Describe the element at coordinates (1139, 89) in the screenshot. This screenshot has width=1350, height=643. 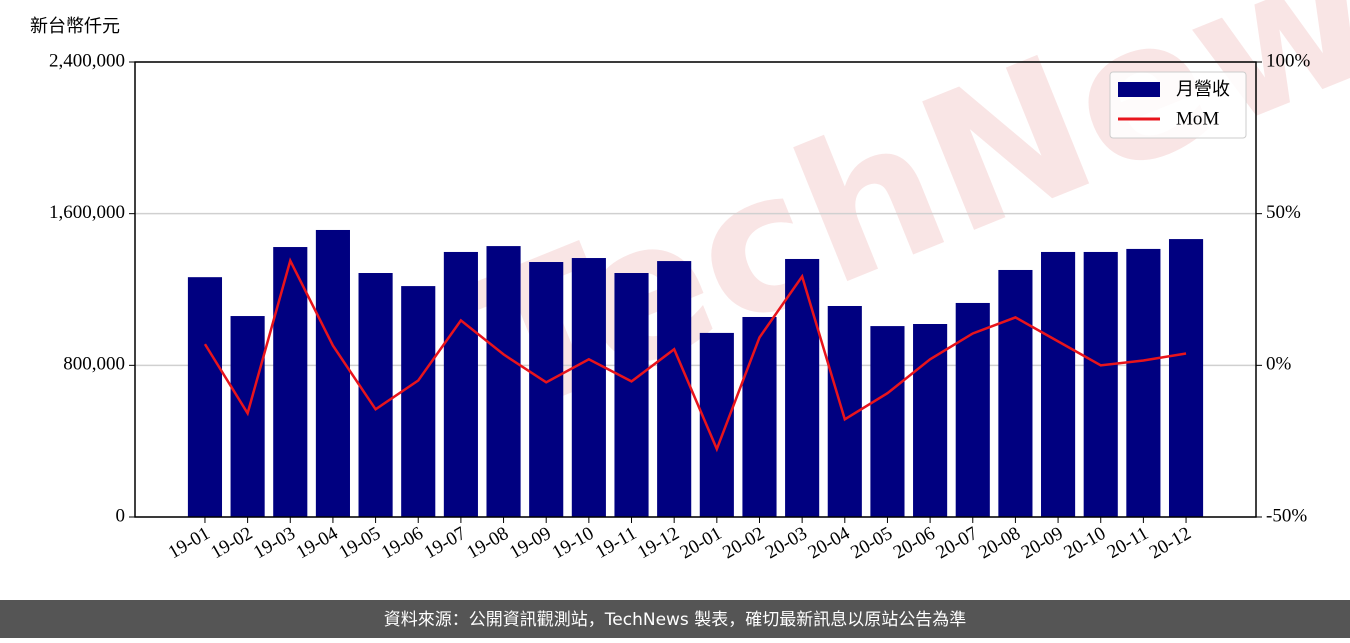
I see `legend-swatch` at that location.